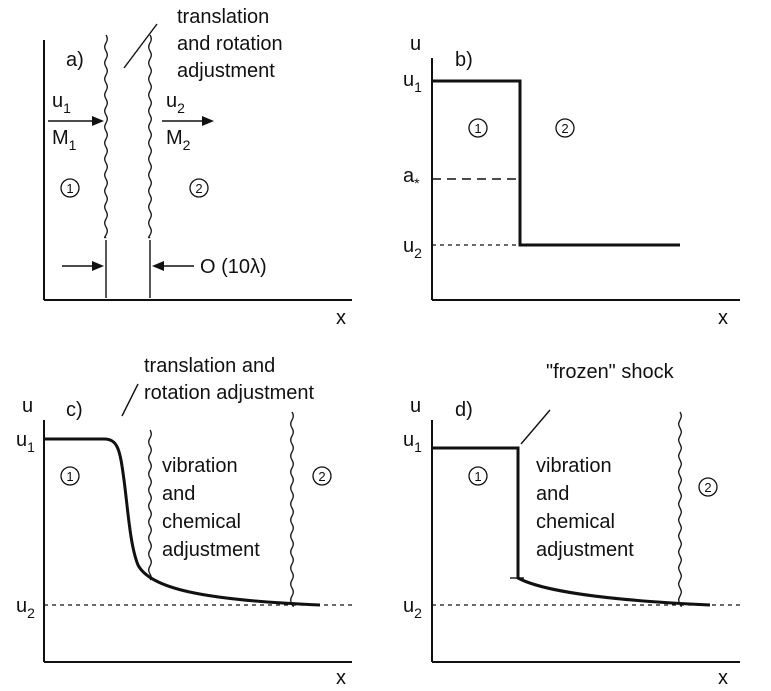 Image resolution: width=771 pixels, height=691 pixels. Describe the element at coordinates (226, 71) in the screenshot. I see `panel-a-note-line3: adjustment` at that location.